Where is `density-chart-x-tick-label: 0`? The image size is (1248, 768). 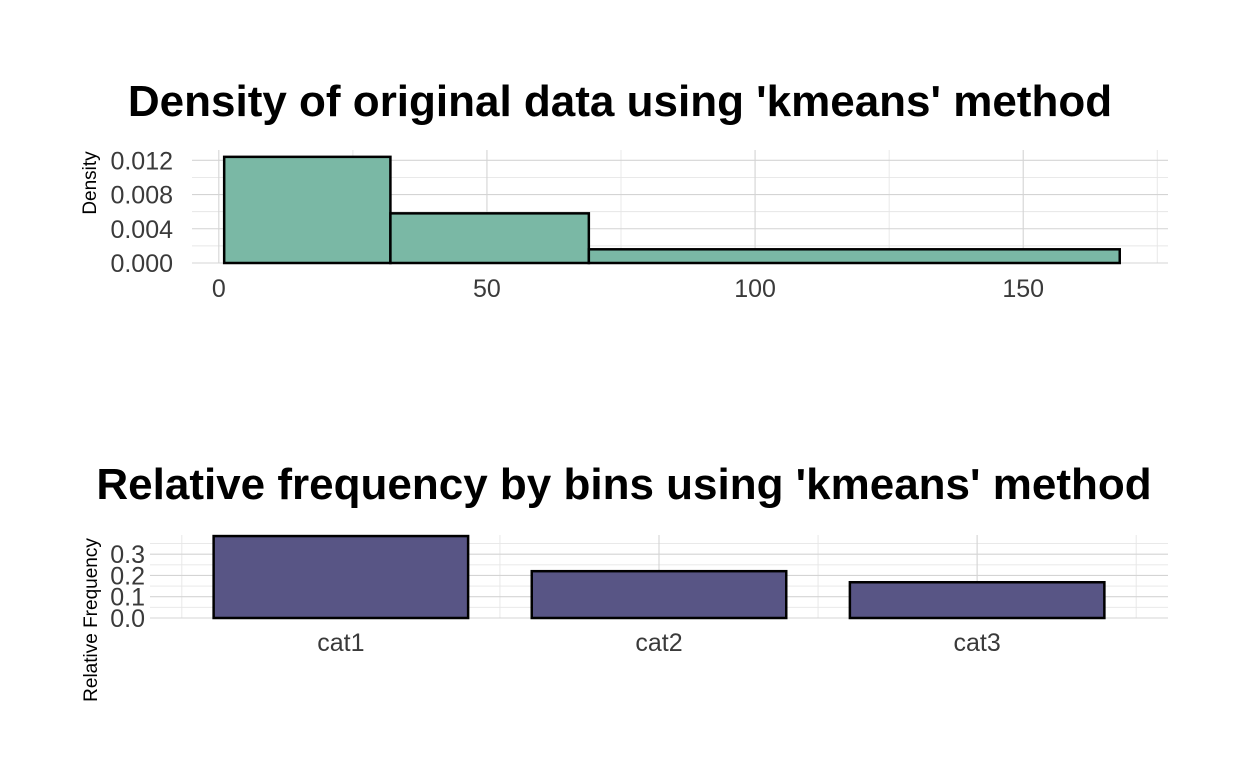 density-chart-x-tick-label: 0 is located at coordinates (219, 289).